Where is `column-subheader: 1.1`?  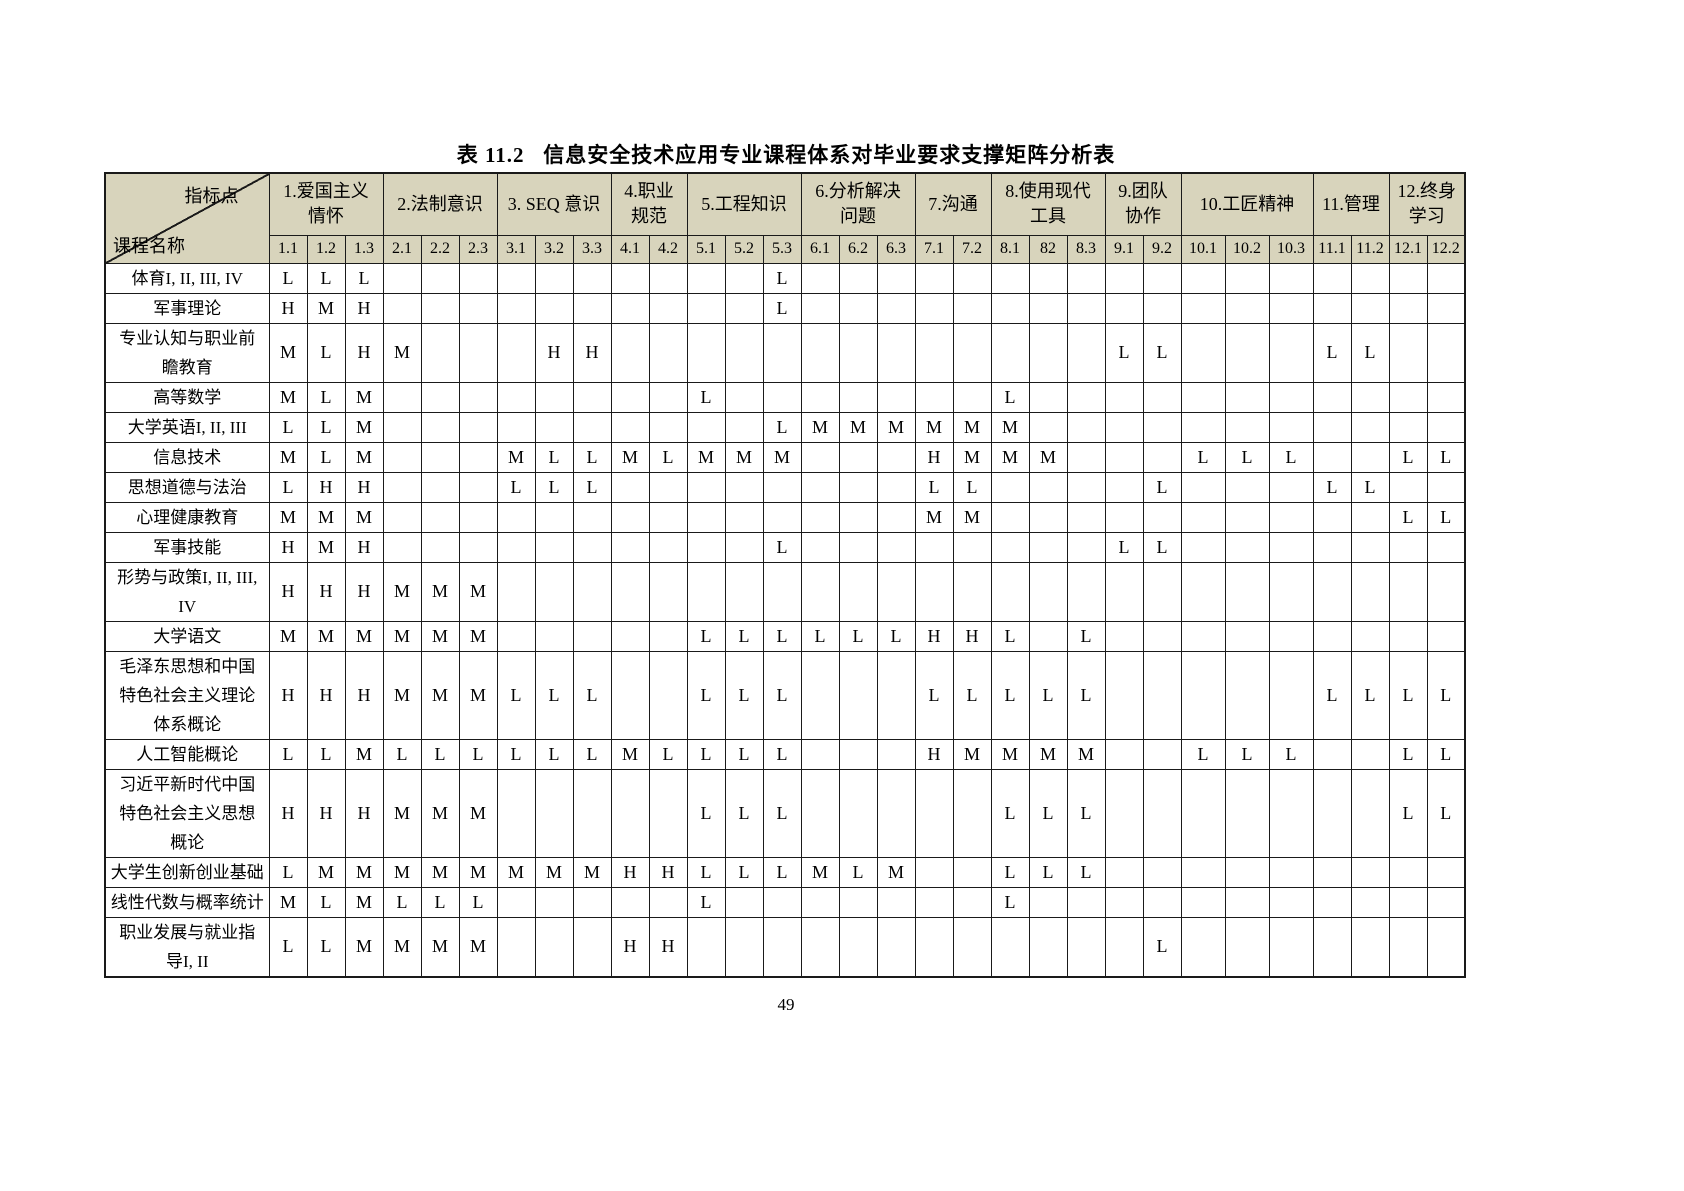
column-subheader: 1.1 is located at coordinates (288, 249).